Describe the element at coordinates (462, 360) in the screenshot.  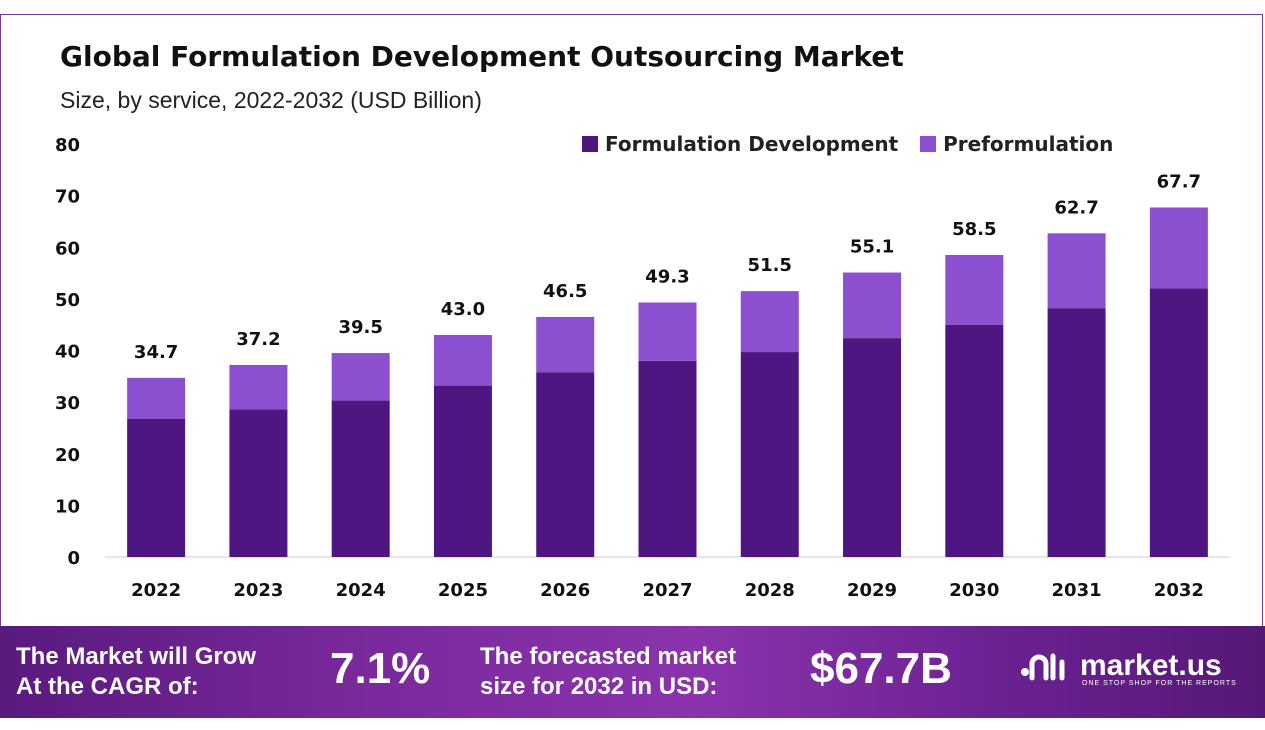
I see `bar-preformulation-2025` at that location.